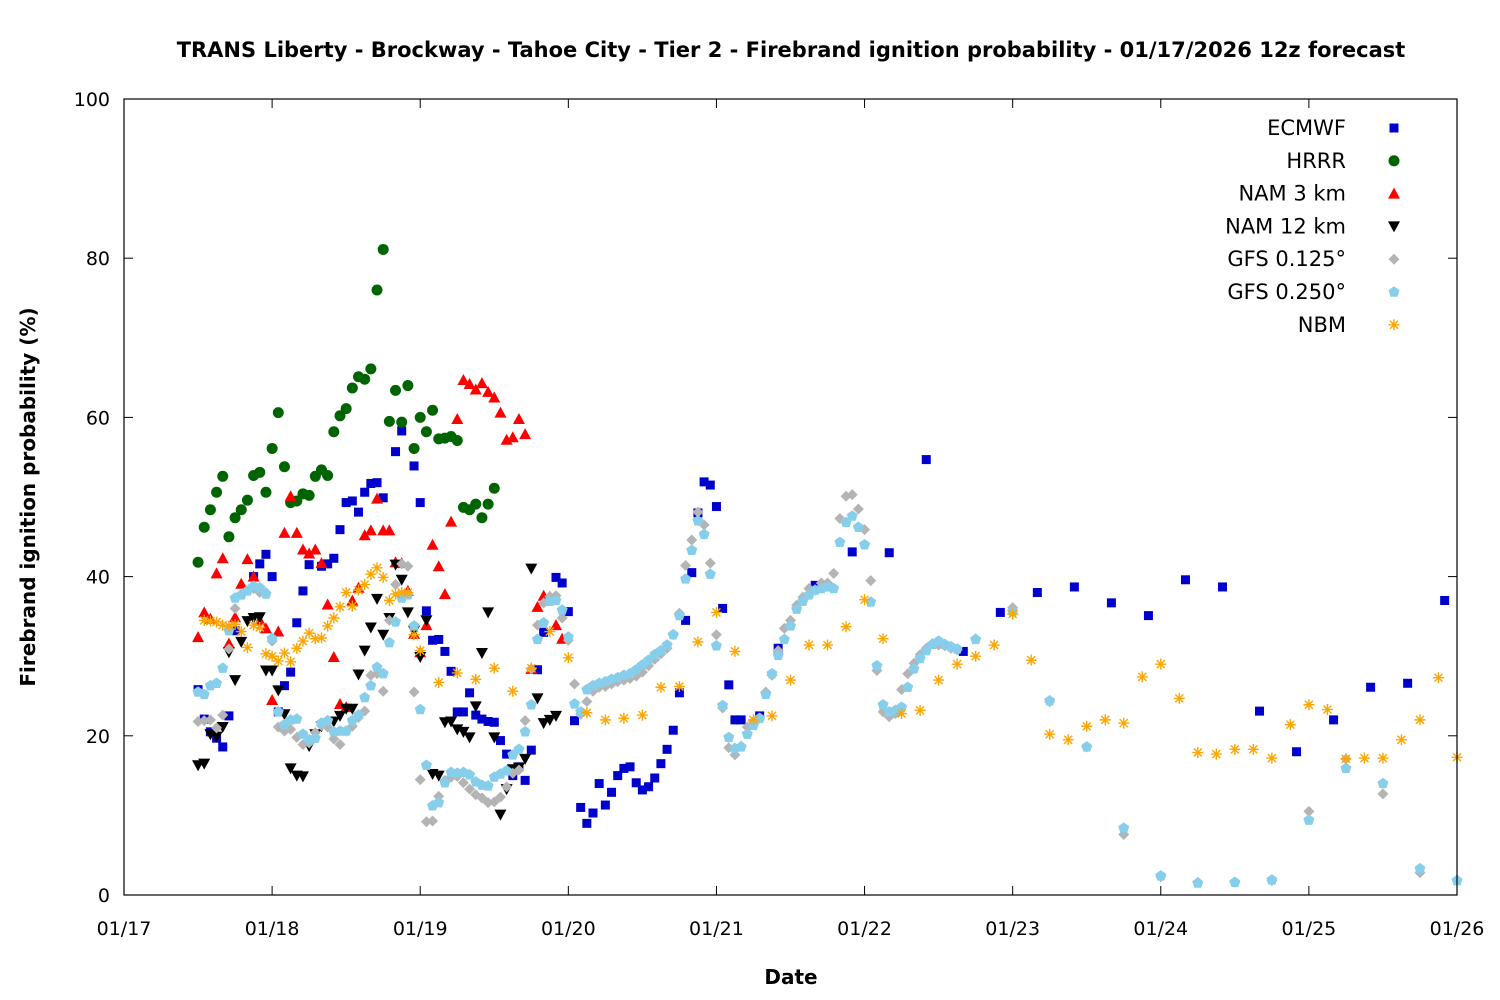 The height and width of the screenshot is (1000, 1500). What do you see at coordinates (1285, 226) in the screenshot?
I see `legend-label: NAM 12 km` at bounding box center [1285, 226].